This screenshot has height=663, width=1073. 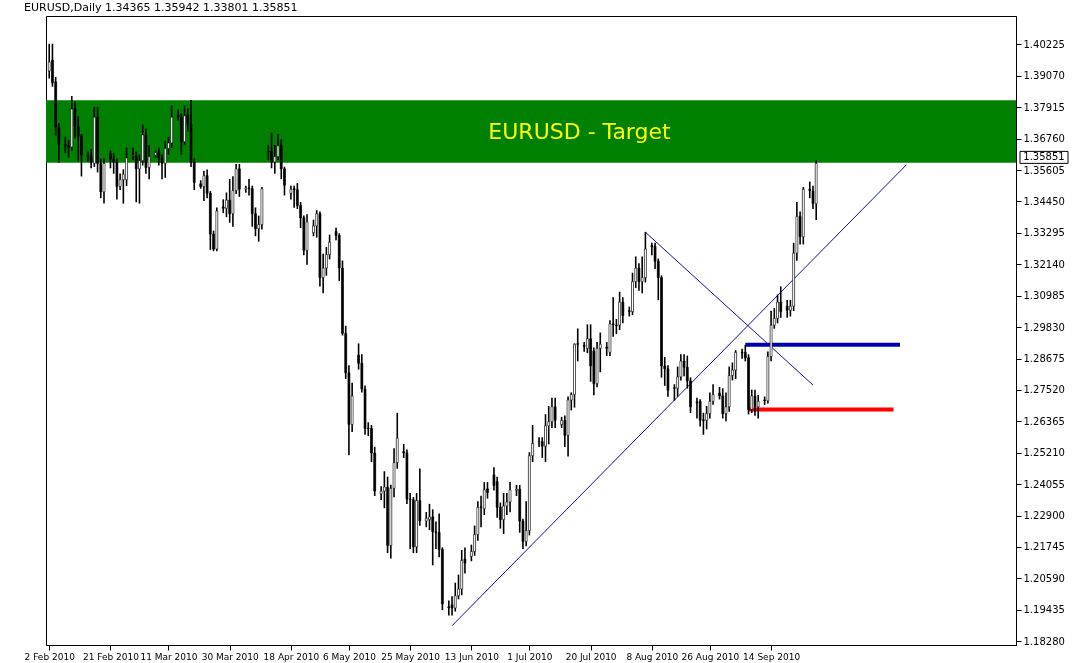 I want to click on y-tick-label: 1.32140, so click(x=1044, y=264).